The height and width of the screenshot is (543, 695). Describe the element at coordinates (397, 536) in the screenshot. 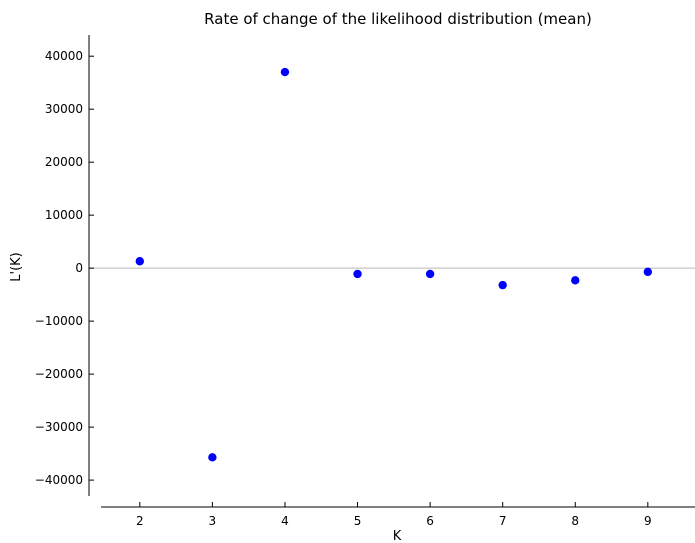

I see `x-axis-label: K` at that location.